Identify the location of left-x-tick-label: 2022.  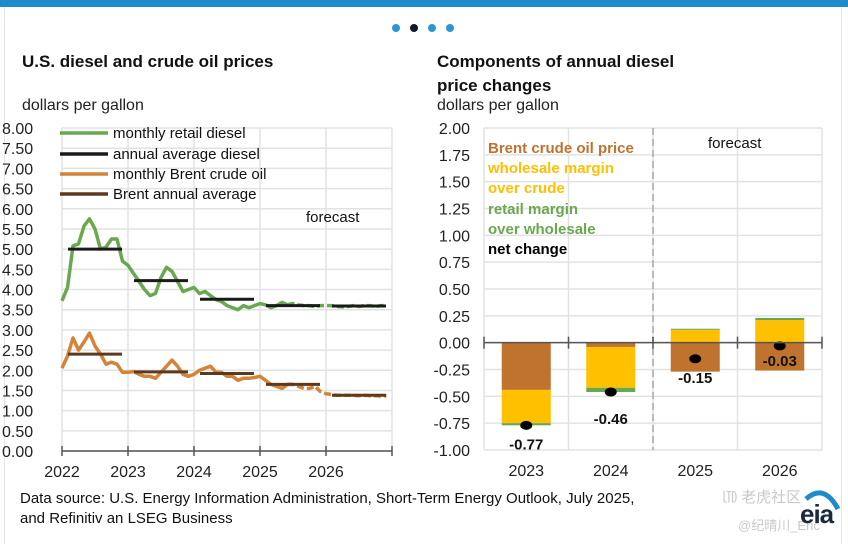
(62, 472).